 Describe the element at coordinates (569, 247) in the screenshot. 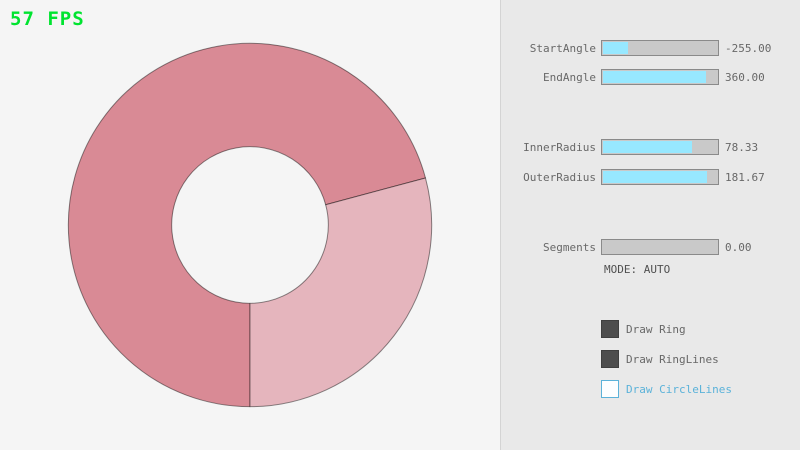

I see `slider-label-segments: Segments` at that location.